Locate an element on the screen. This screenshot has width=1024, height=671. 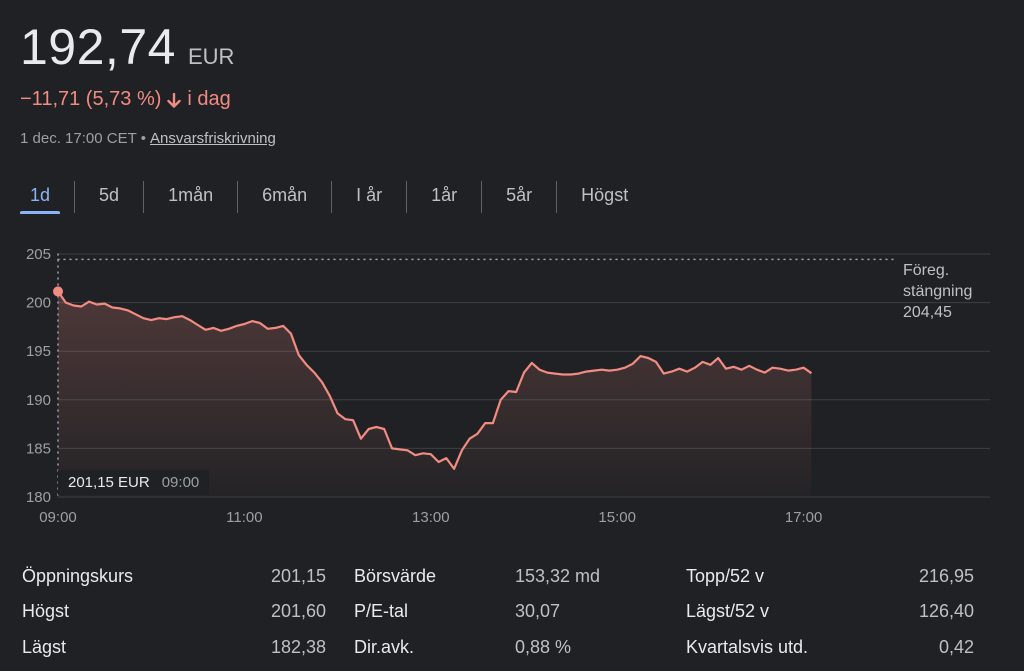
stat-value: 201,15 is located at coordinates (298, 576).